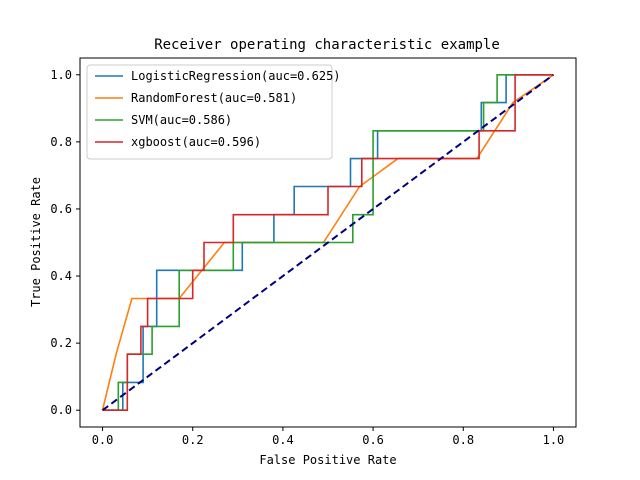 This screenshot has width=640, height=480. What do you see at coordinates (181, 120) in the screenshot?
I see `legend-label-2: SVM(auc=0.586)` at bounding box center [181, 120].